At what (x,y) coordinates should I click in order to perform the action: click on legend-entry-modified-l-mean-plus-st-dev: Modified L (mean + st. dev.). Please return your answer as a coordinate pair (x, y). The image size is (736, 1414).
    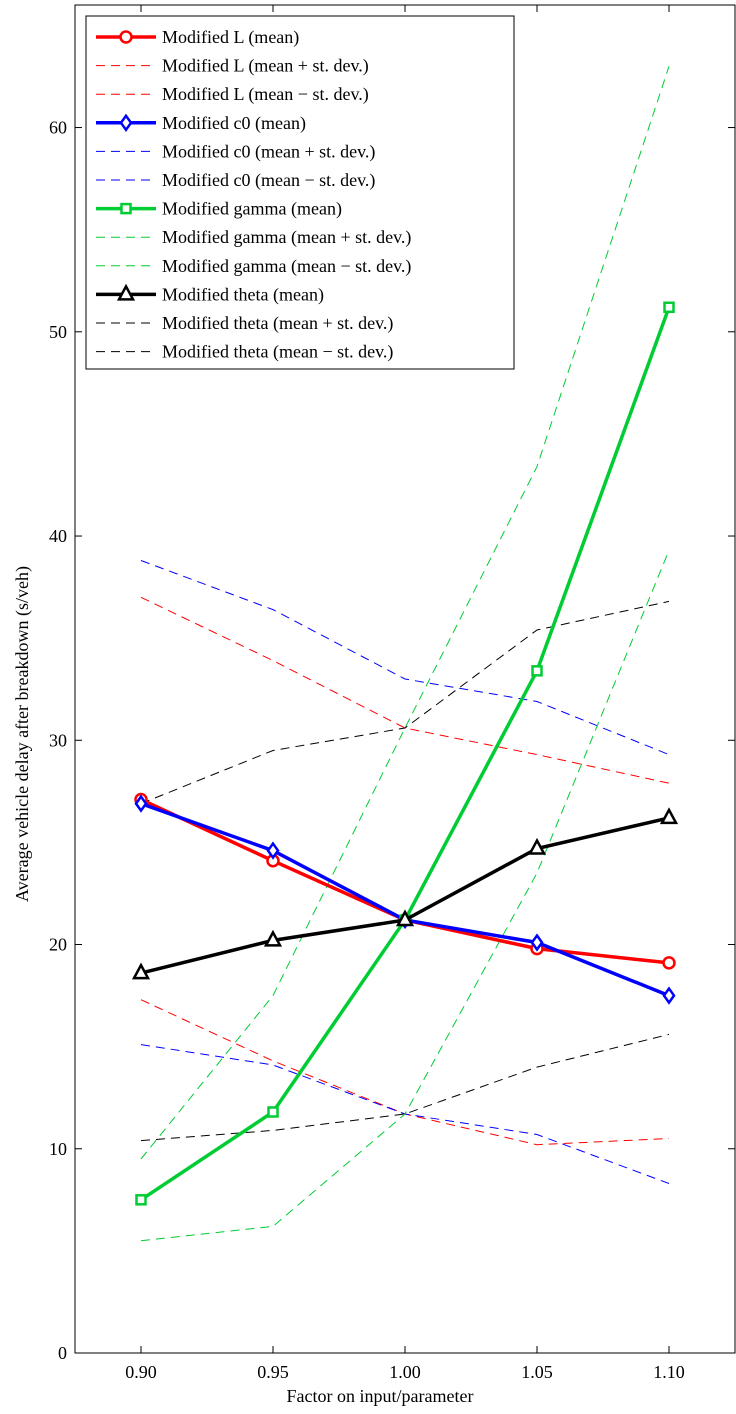
    Looking at the image, I should click on (232, 66).